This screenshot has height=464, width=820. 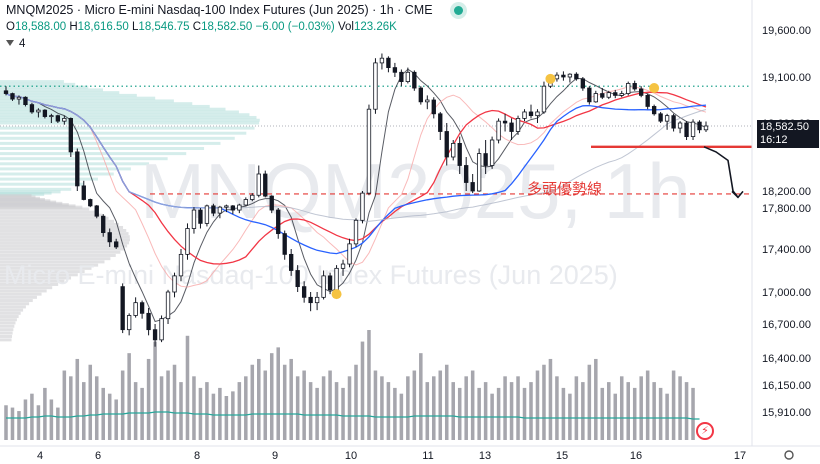 I want to click on low-label: L, so click(x=135, y=27).